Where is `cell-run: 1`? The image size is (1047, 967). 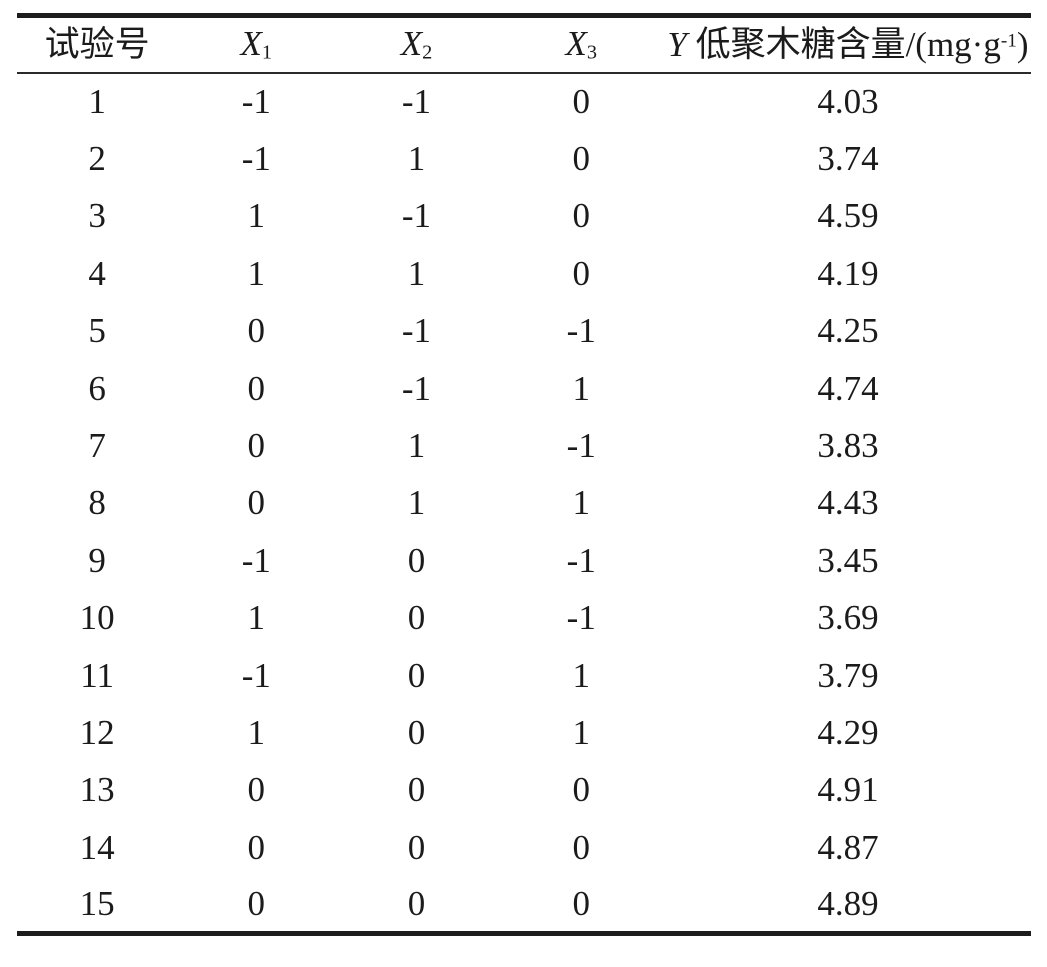
cell-run: 1 is located at coordinates (97, 102).